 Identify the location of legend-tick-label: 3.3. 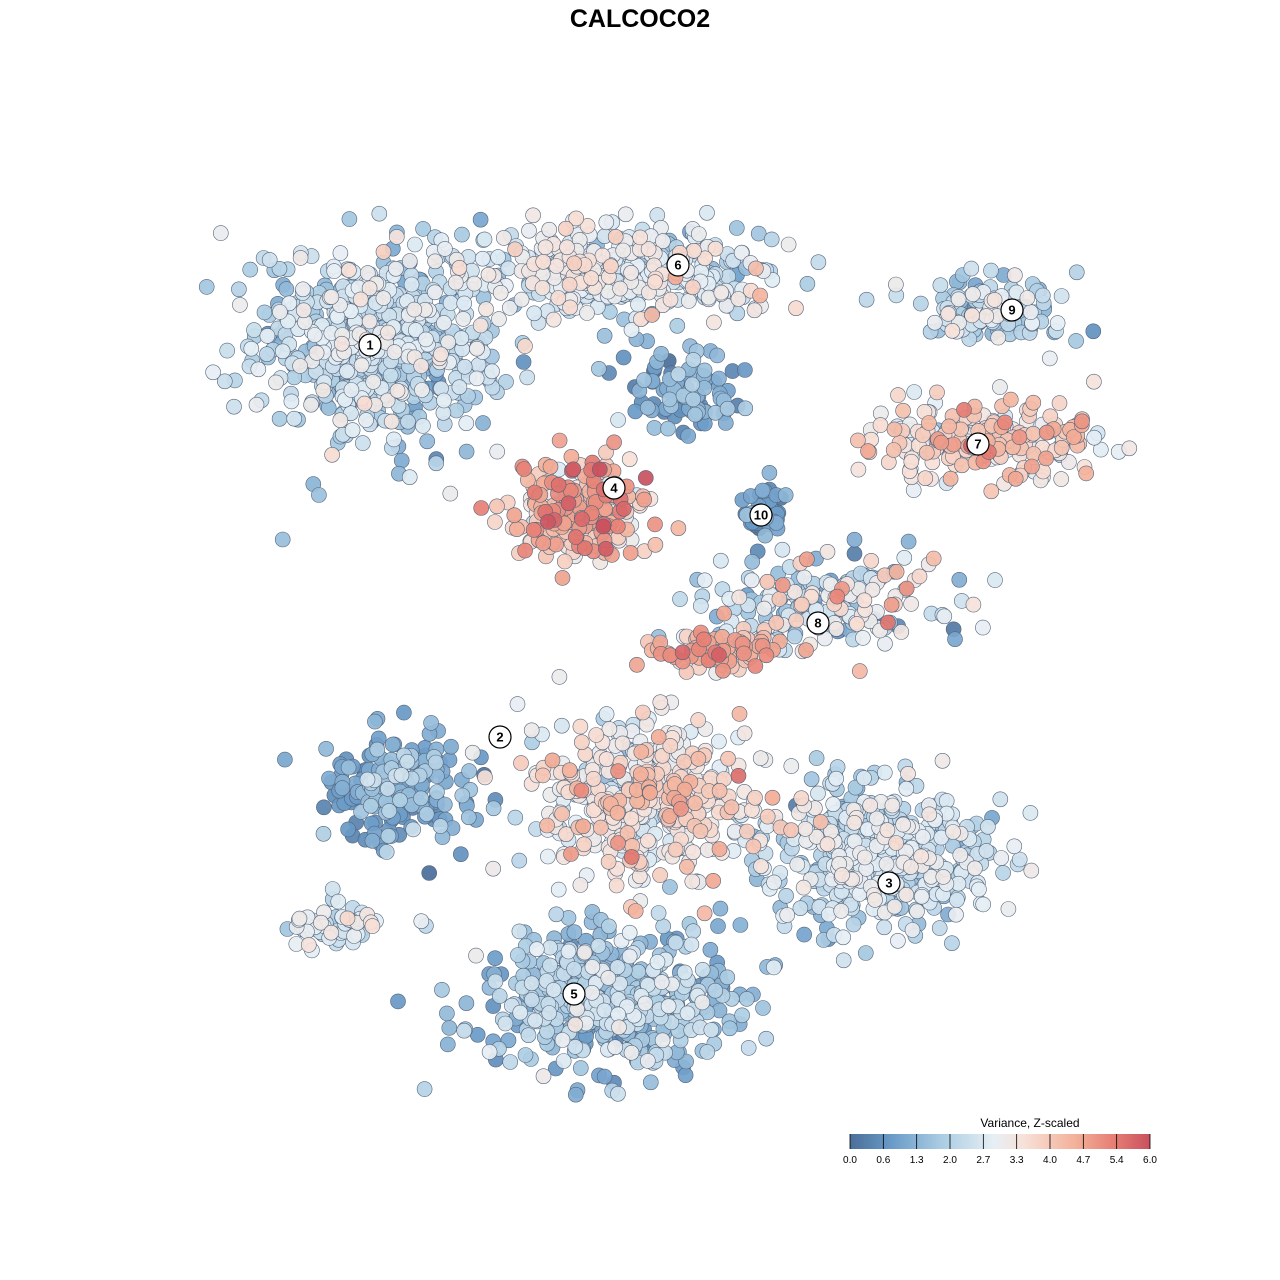
(1017, 1160).